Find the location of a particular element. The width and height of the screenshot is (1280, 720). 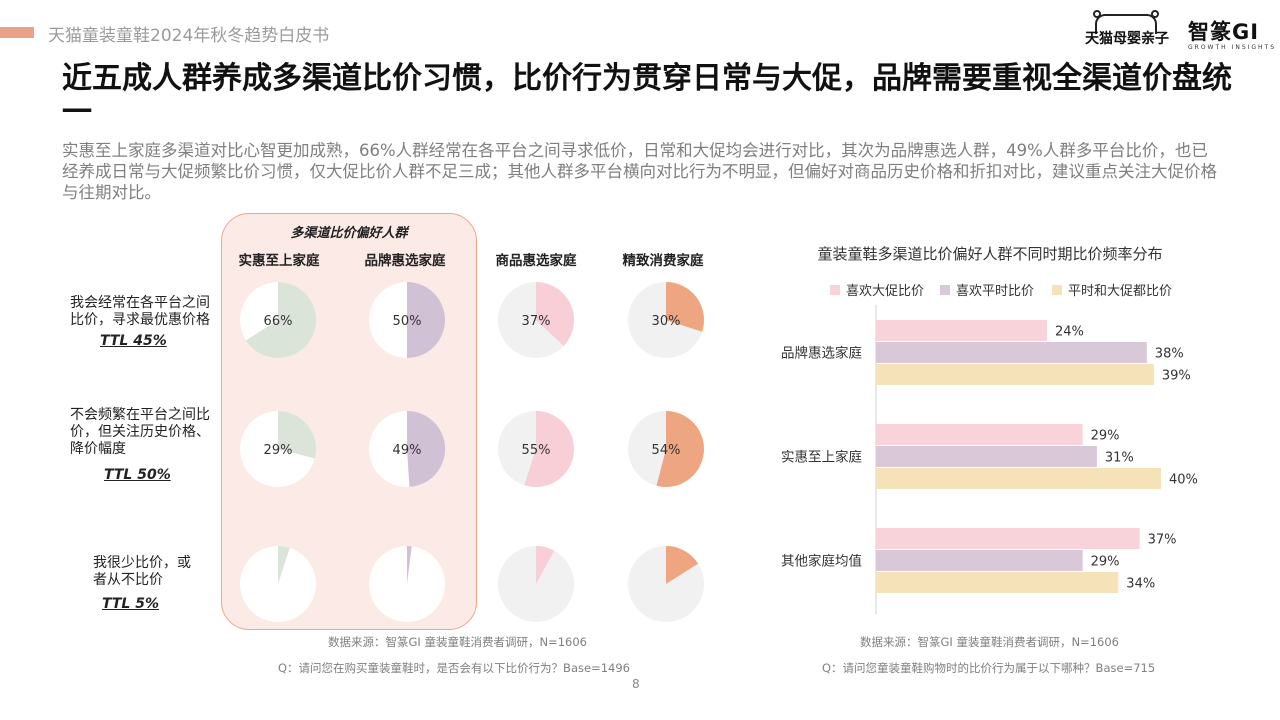

column-header-shihui: 实惠至上家庭 is located at coordinates (279, 261).